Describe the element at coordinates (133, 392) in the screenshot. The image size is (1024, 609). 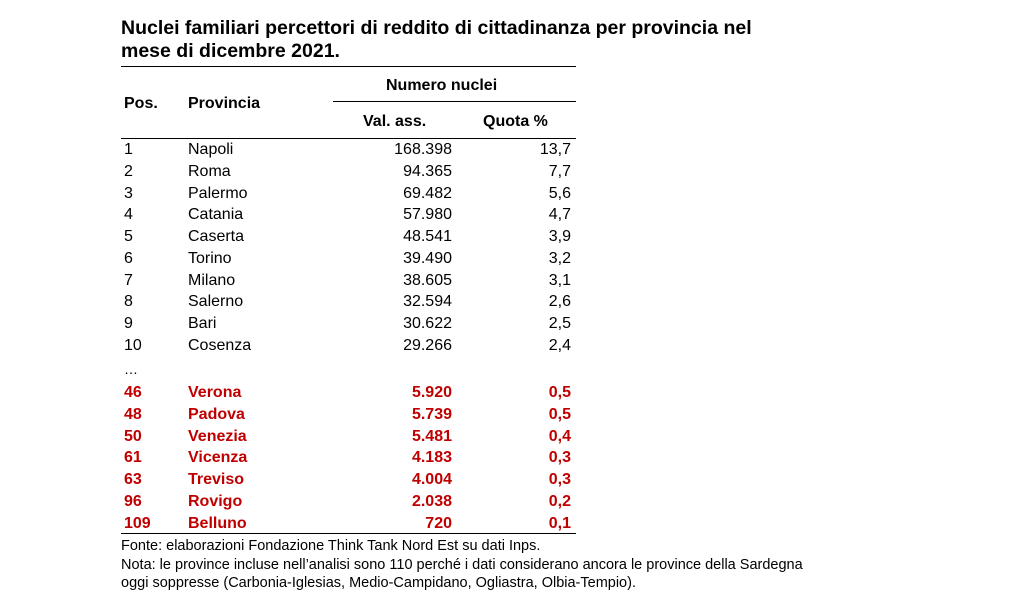
I see `cell-pos: 46` at that location.